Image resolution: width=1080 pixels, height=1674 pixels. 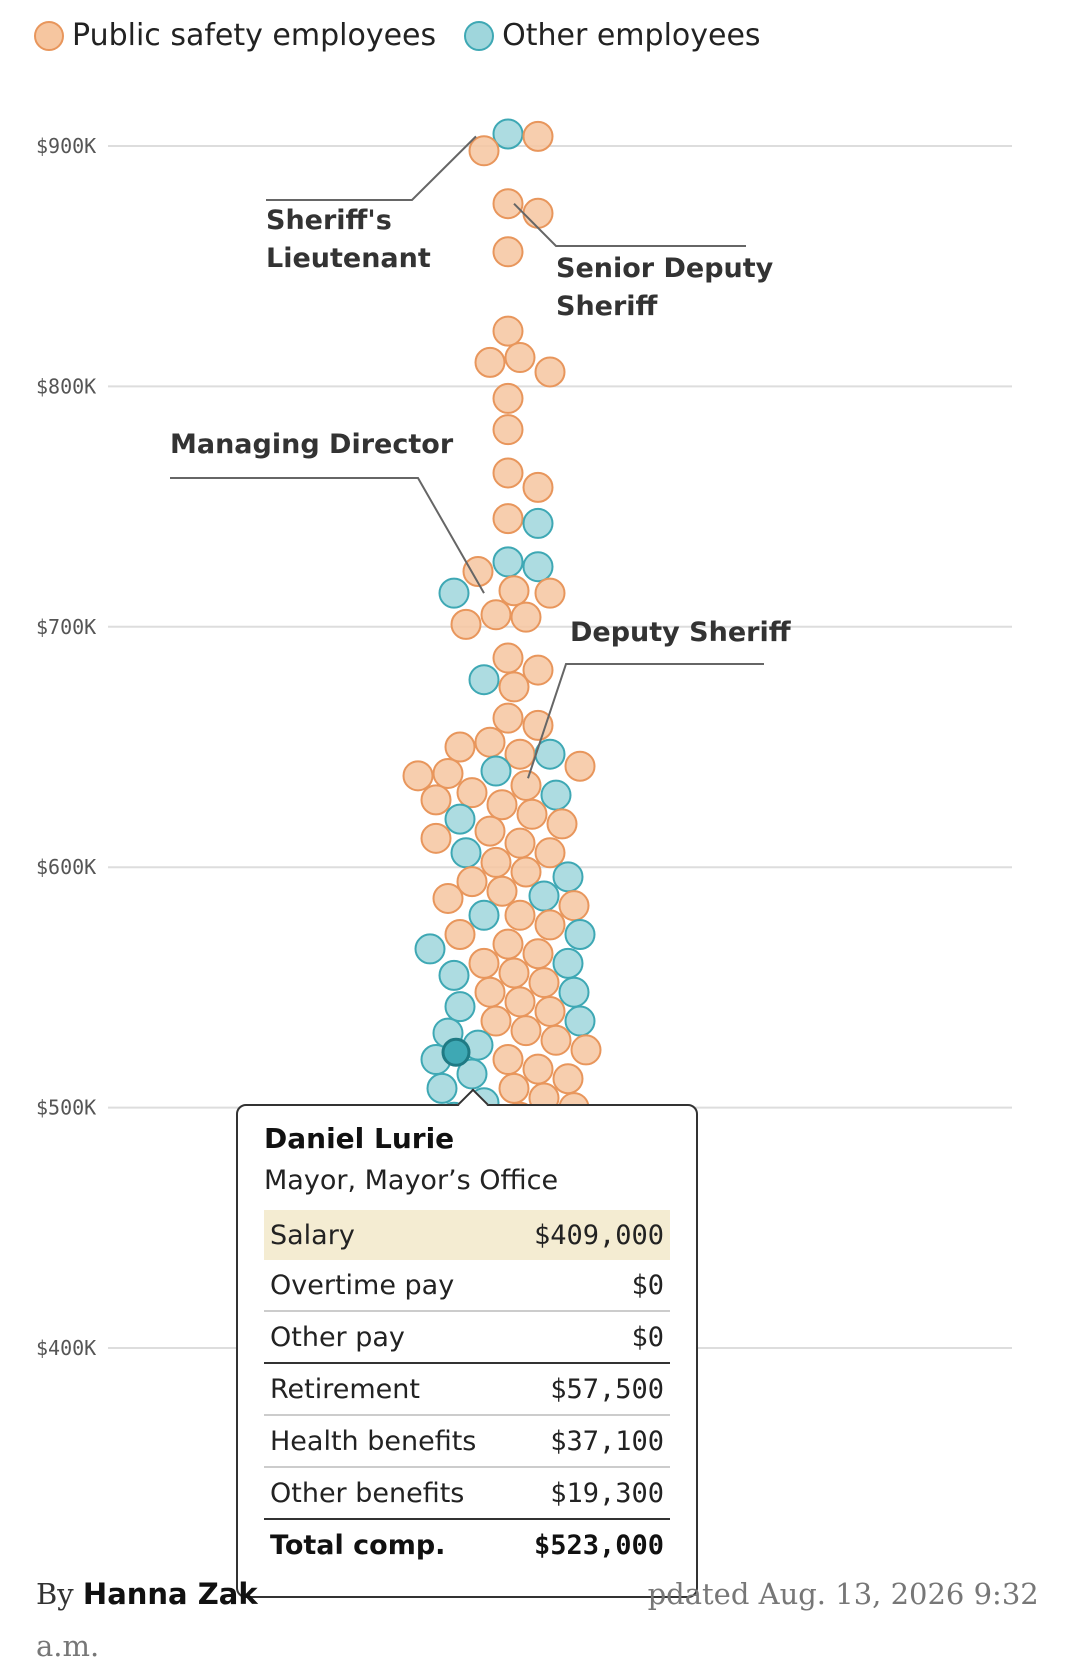 I want to click on annotation-label: Senior Deputy, so click(x=665, y=268).